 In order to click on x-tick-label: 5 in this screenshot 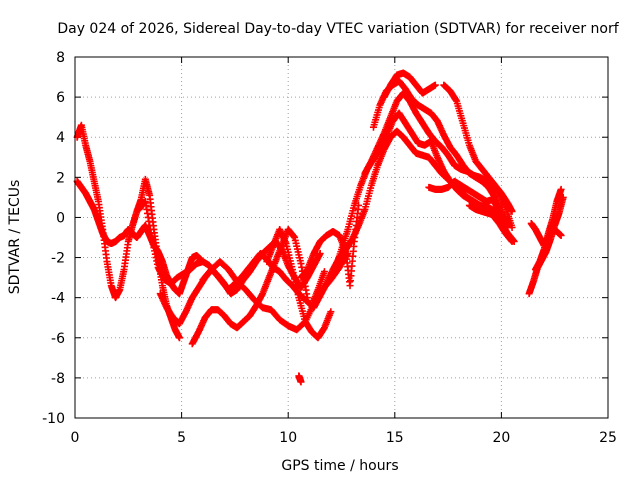, I will do `click(181, 438)`.